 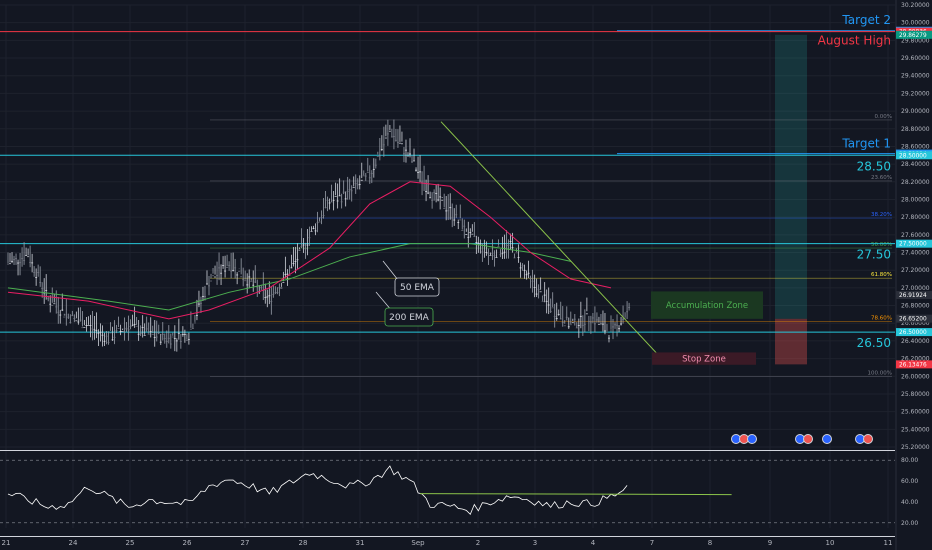 I want to click on price-tick-label: 28.40000, so click(x=915, y=164).